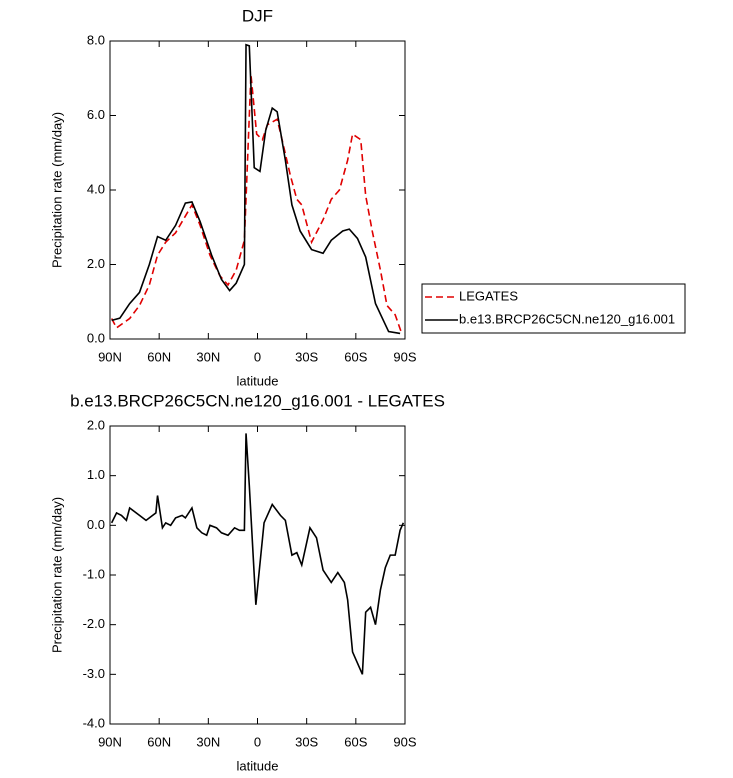 The width and height of the screenshot is (733, 778). What do you see at coordinates (488, 295) in the screenshot?
I see `legend-label: LEGATES` at bounding box center [488, 295].